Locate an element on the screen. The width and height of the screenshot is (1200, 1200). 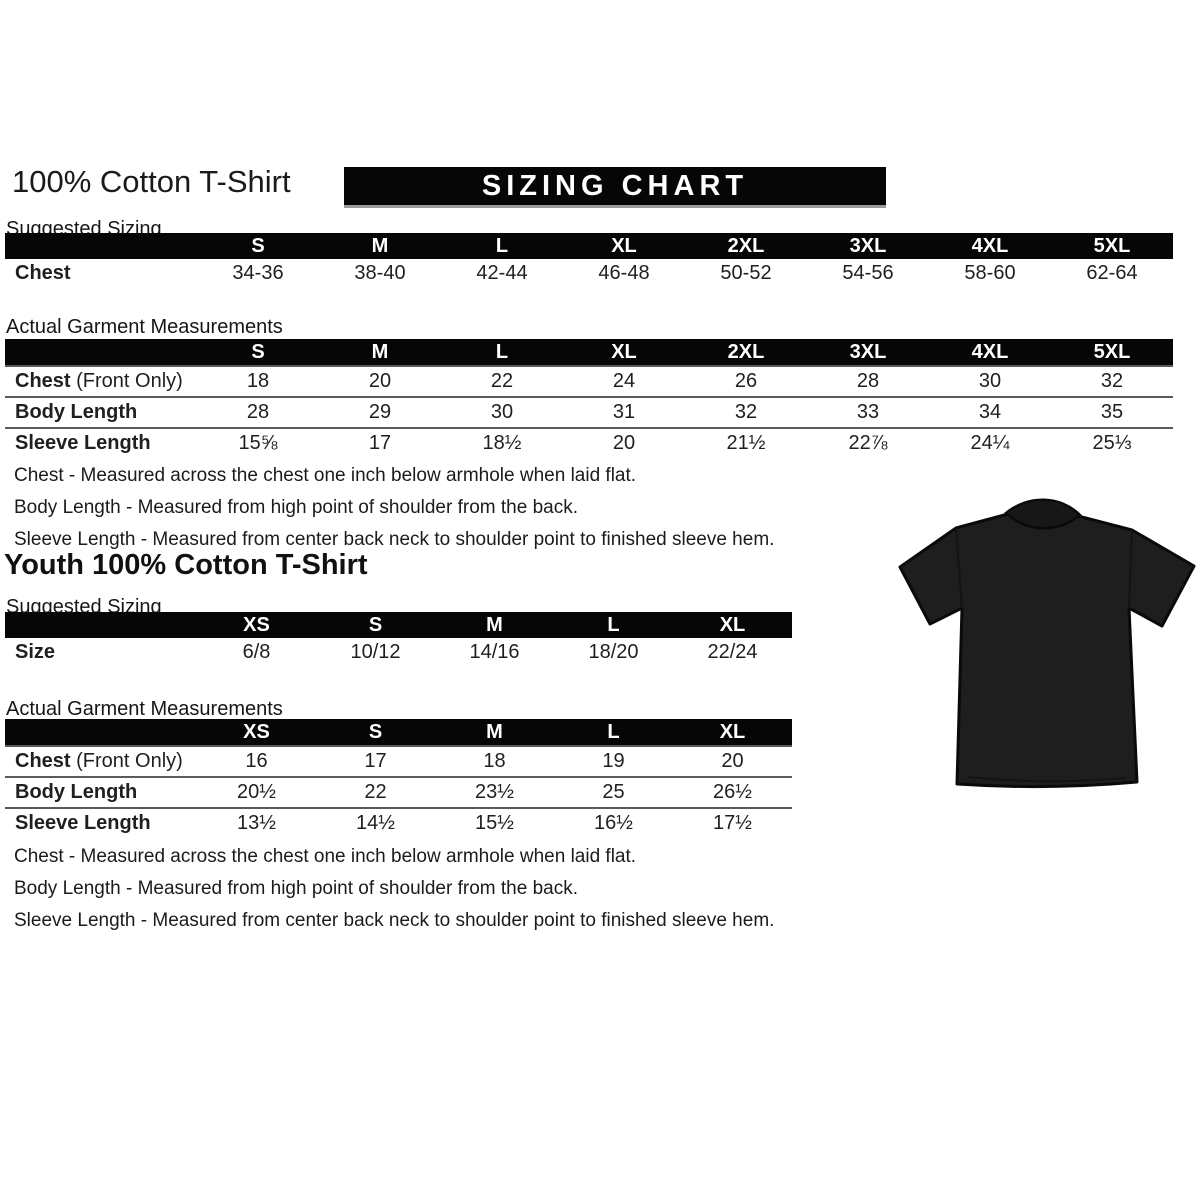
measurement-cell: 6/8 is located at coordinates (256, 652).